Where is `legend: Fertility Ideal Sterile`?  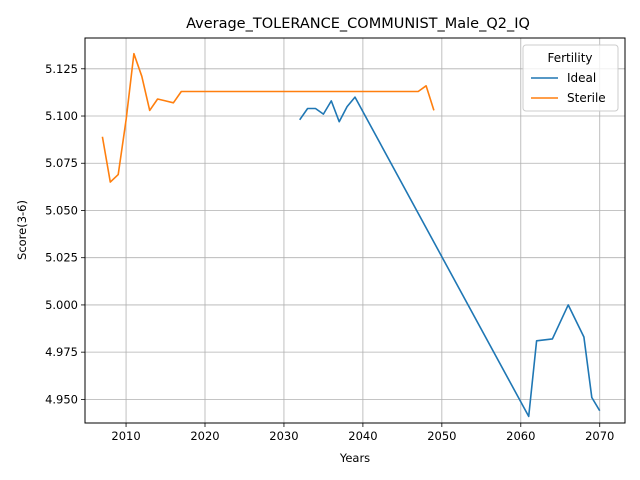
legend: Fertility Ideal Sterile is located at coordinates (570, 78).